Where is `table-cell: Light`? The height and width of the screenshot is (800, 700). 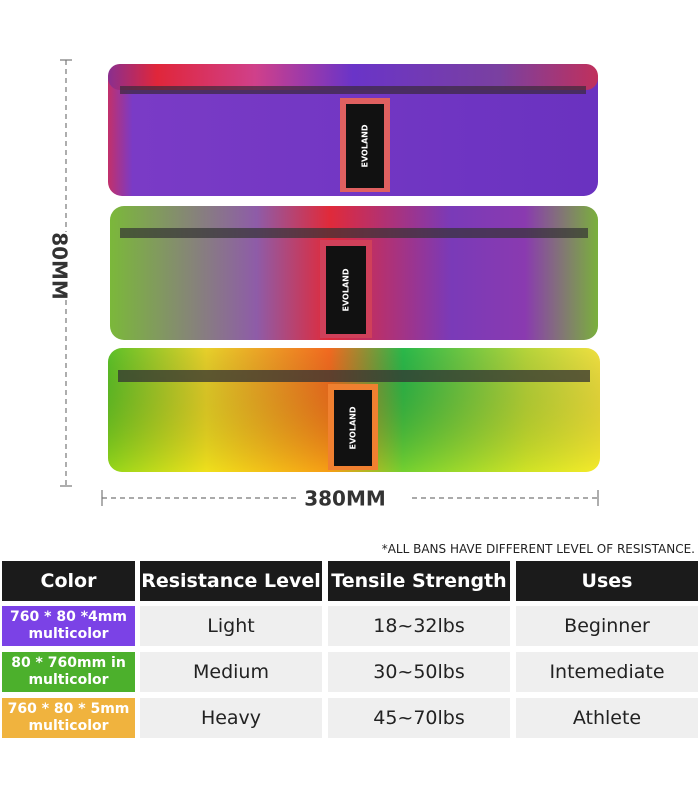
table-cell: Light is located at coordinates (231, 626).